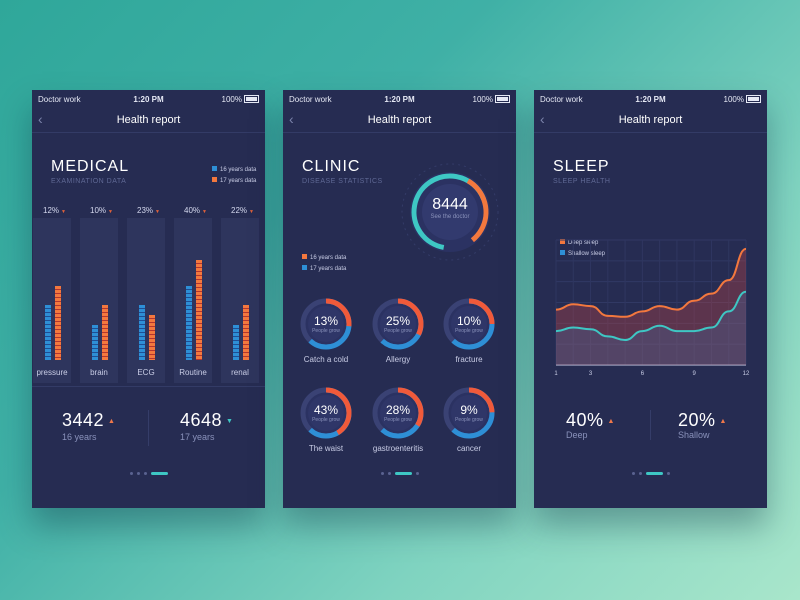  I want to click on ring-percent: 25%, so click(398, 321).